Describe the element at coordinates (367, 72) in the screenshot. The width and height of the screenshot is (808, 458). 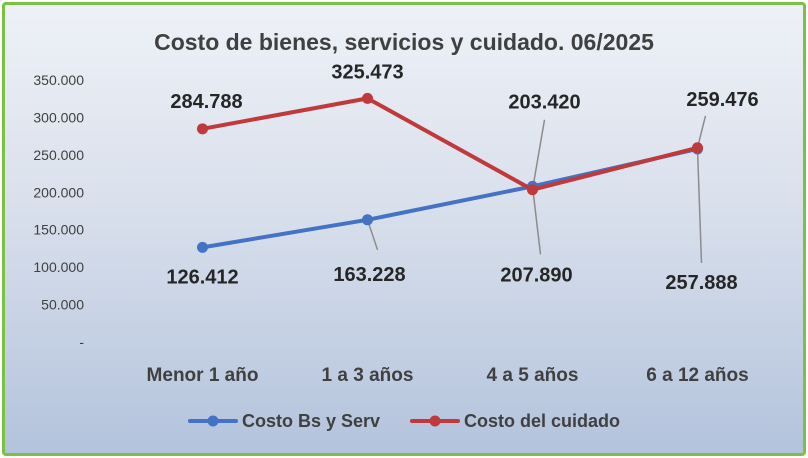
I see `data-label: 325.473` at that location.